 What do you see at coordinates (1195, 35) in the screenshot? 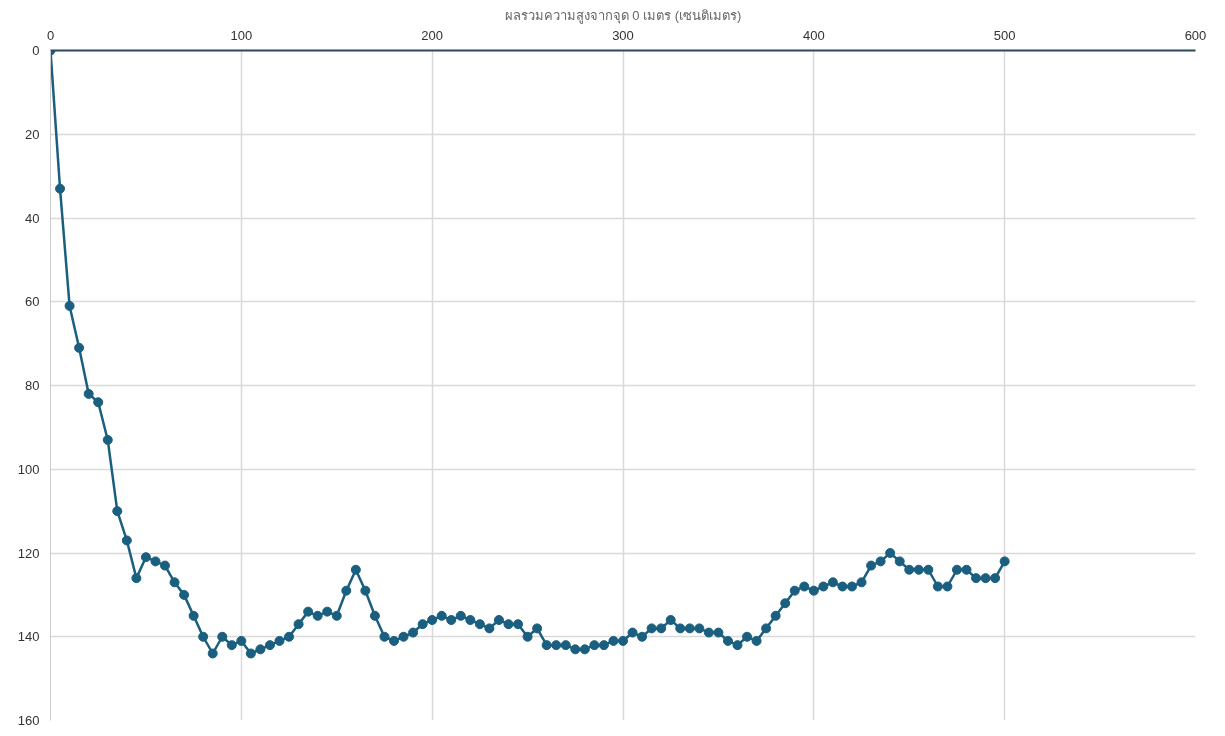
I see `x-tick-label: 600` at bounding box center [1195, 35].